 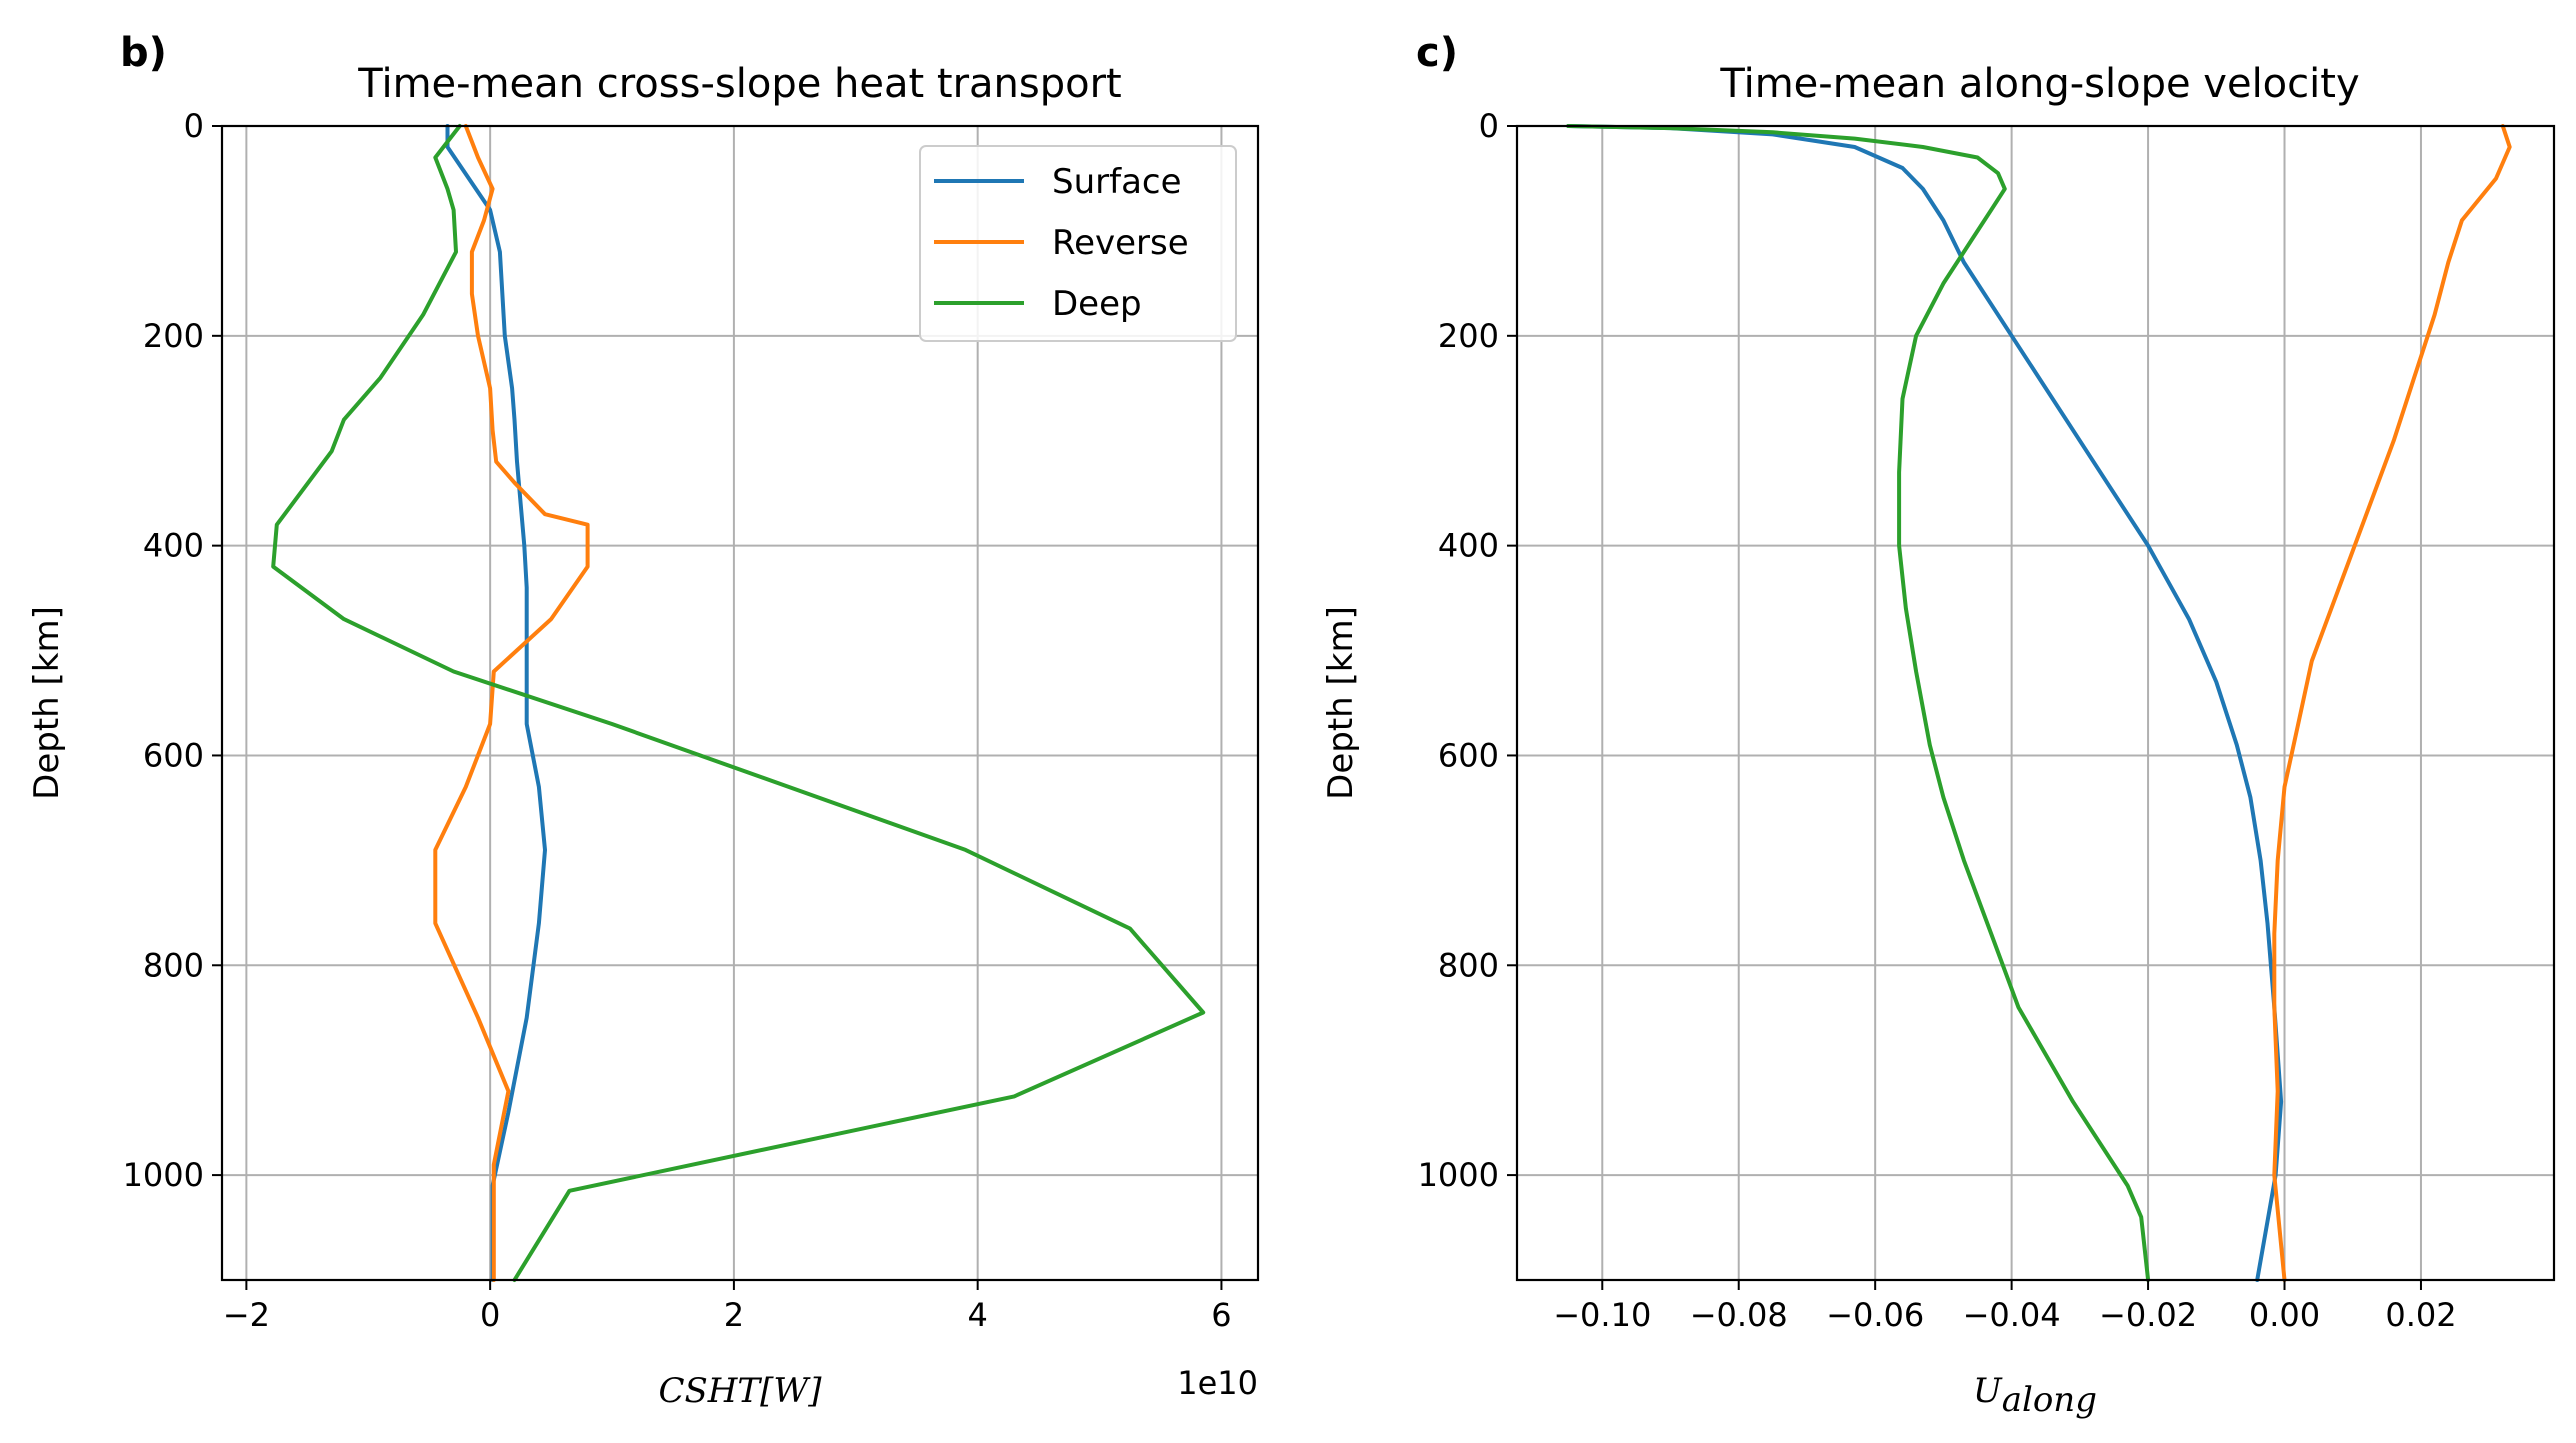 I want to click on panel-label-b: b), so click(x=143, y=53).